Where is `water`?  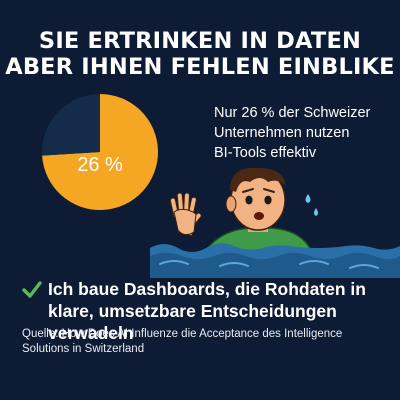 water is located at coordinates (275, 260).